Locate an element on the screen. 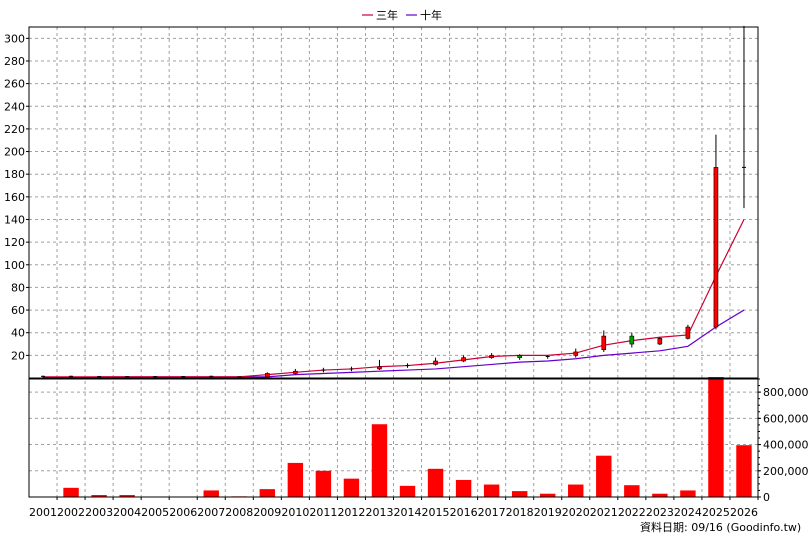 The height and width of the screenshot is (540, 808). year-label: 2025 is located at coordinates (716, 512).